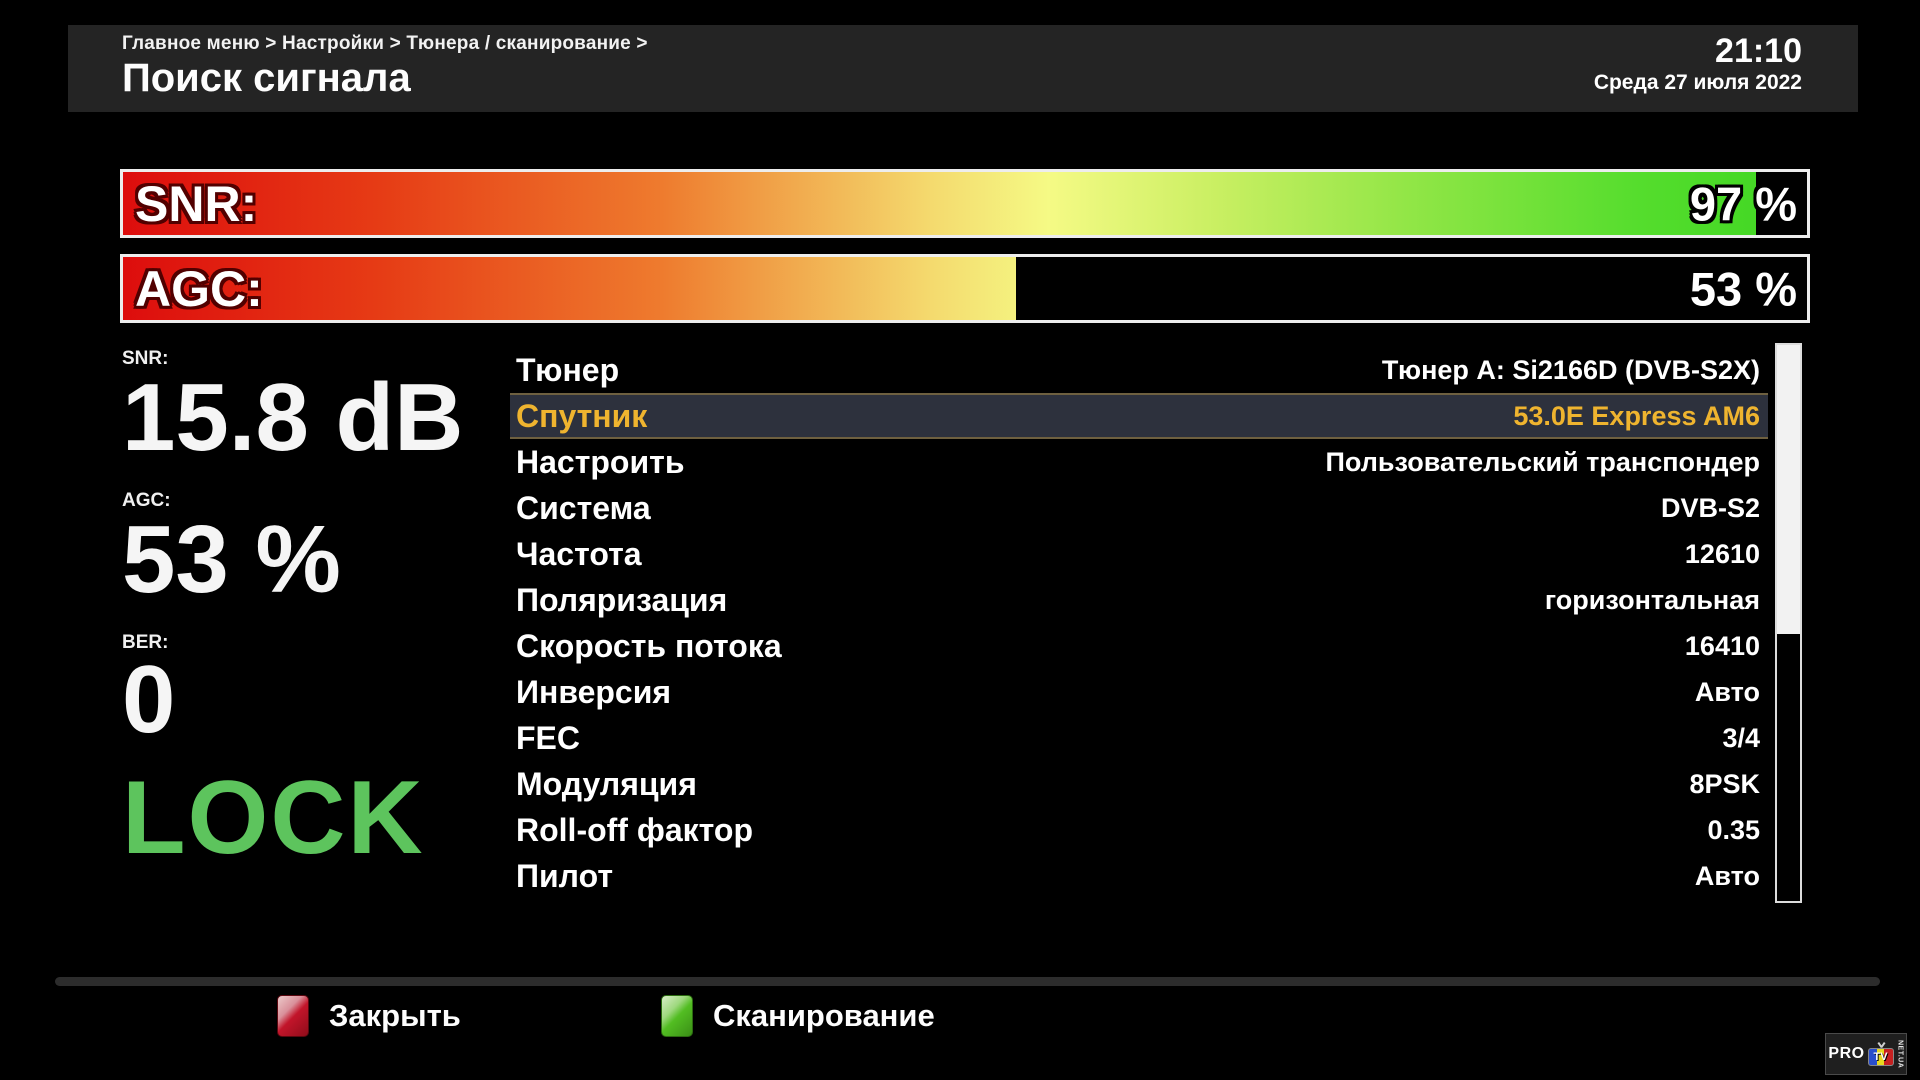  I want to click on menu-row-value: 0.35, so click(1733, 829).